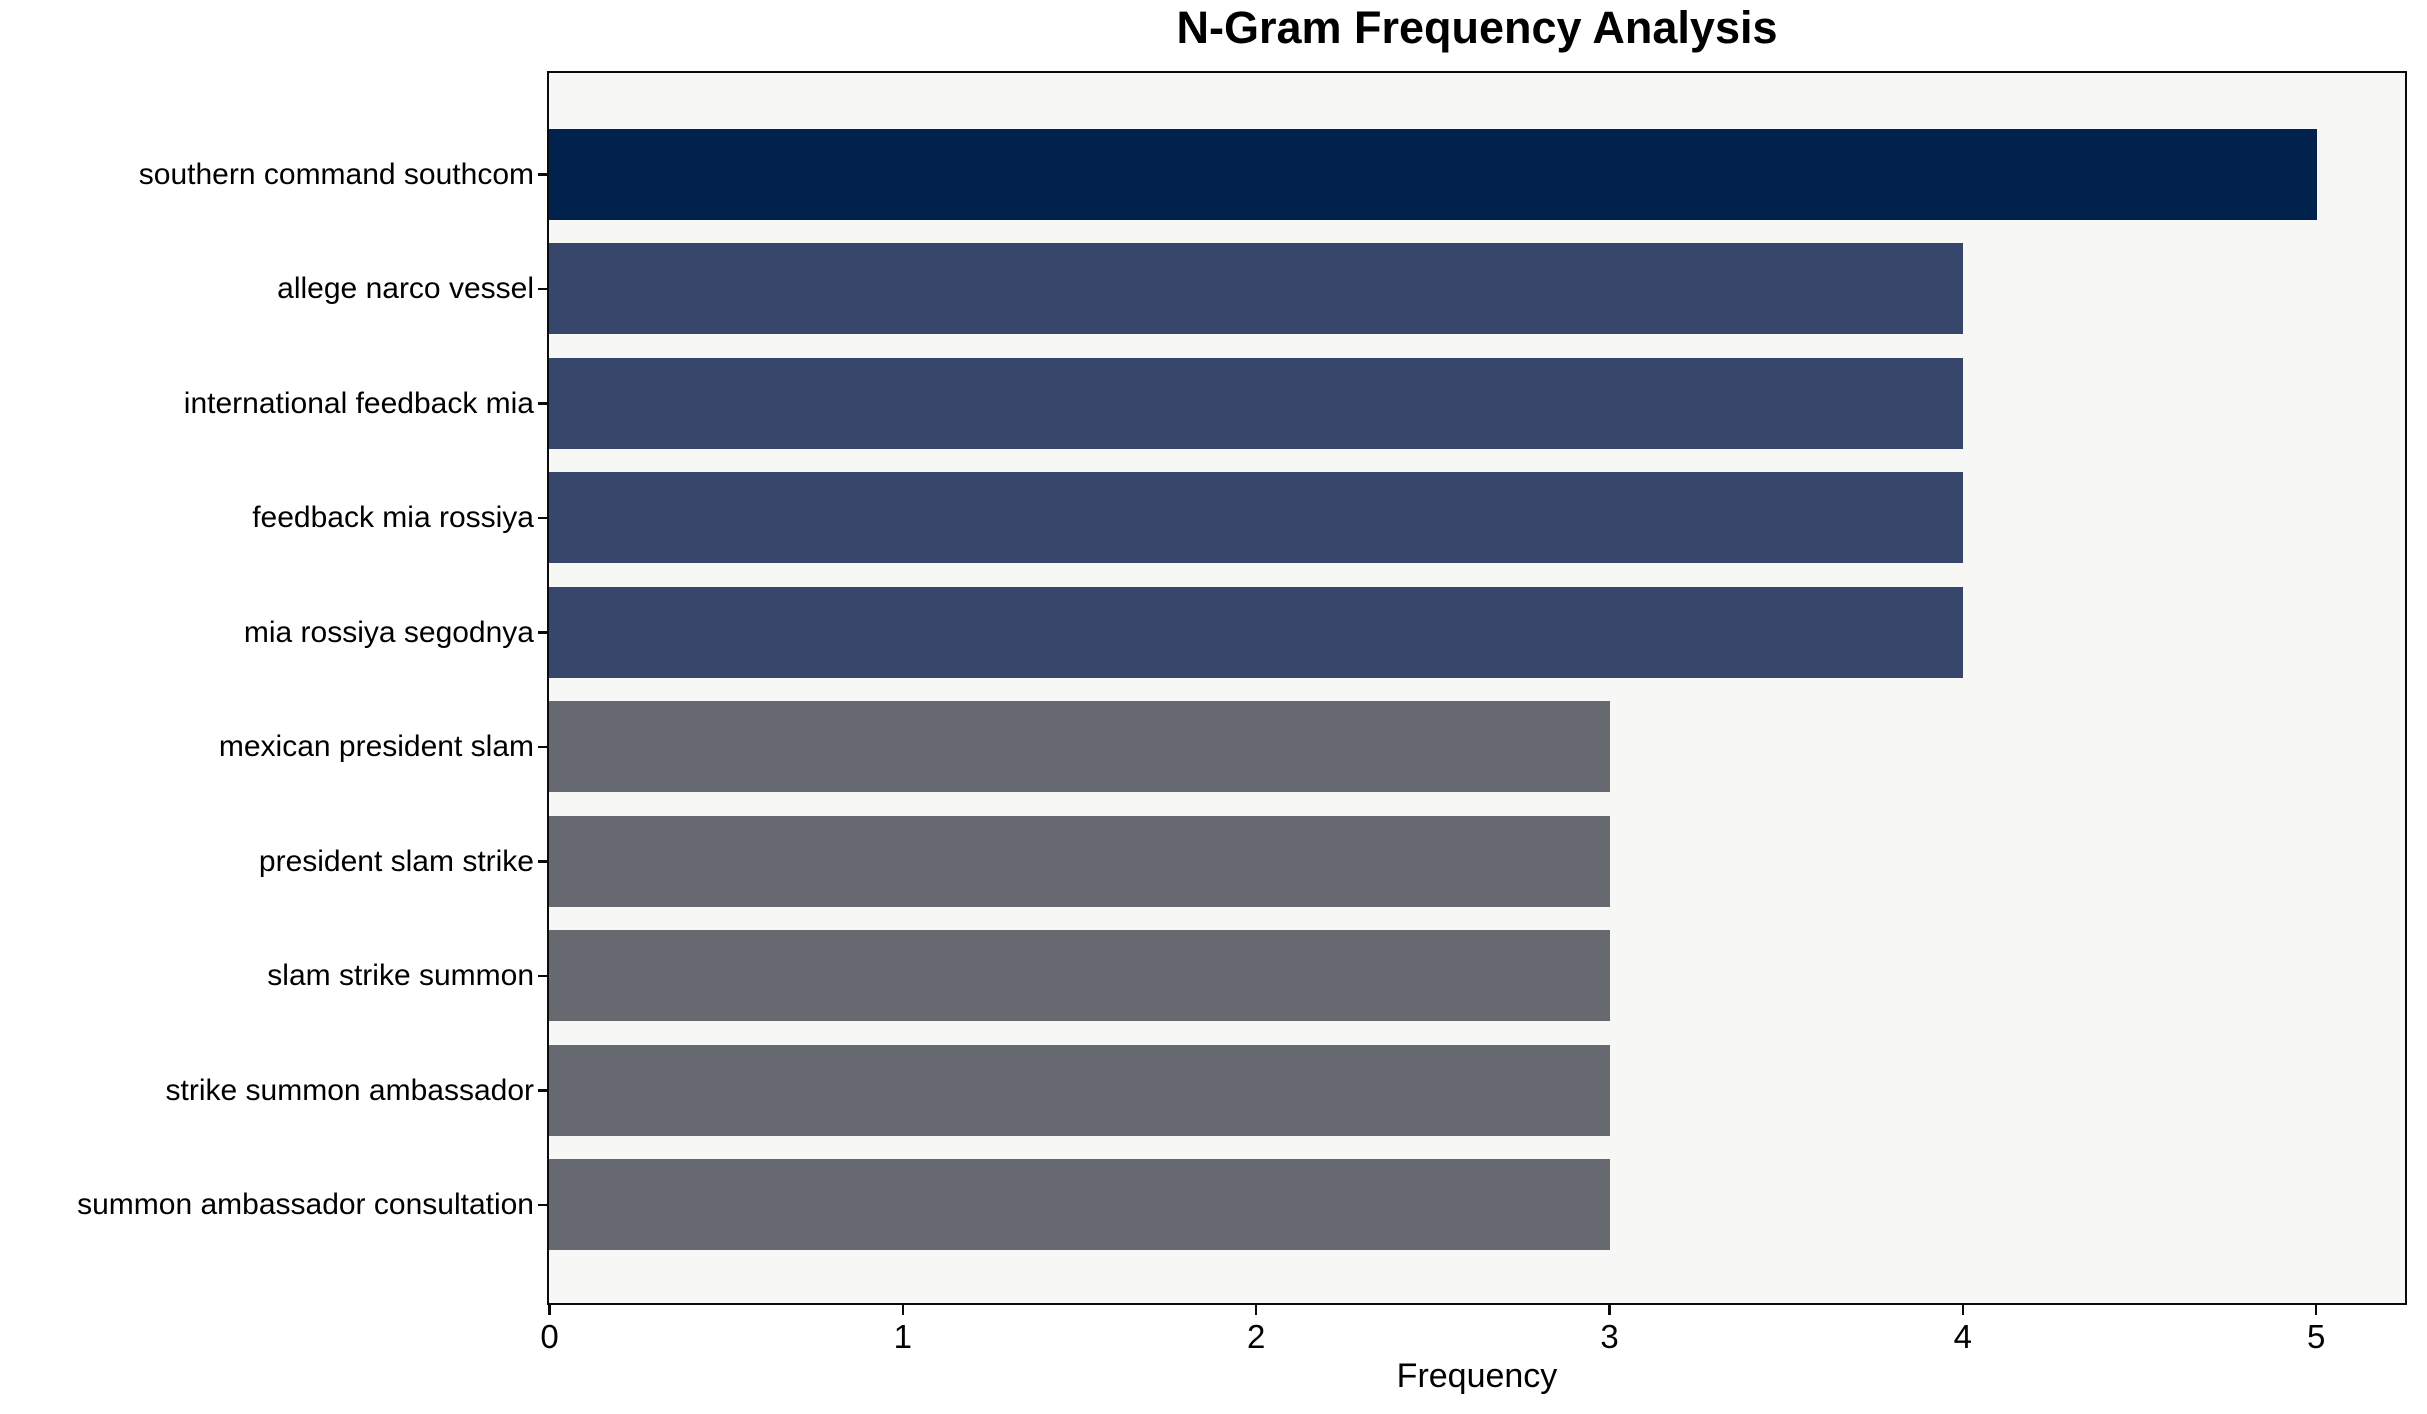 Image resolution: width=2427 pixels, height=1414 pixels. I want to click on x-tick-label: 2, so click(1256, 1336).